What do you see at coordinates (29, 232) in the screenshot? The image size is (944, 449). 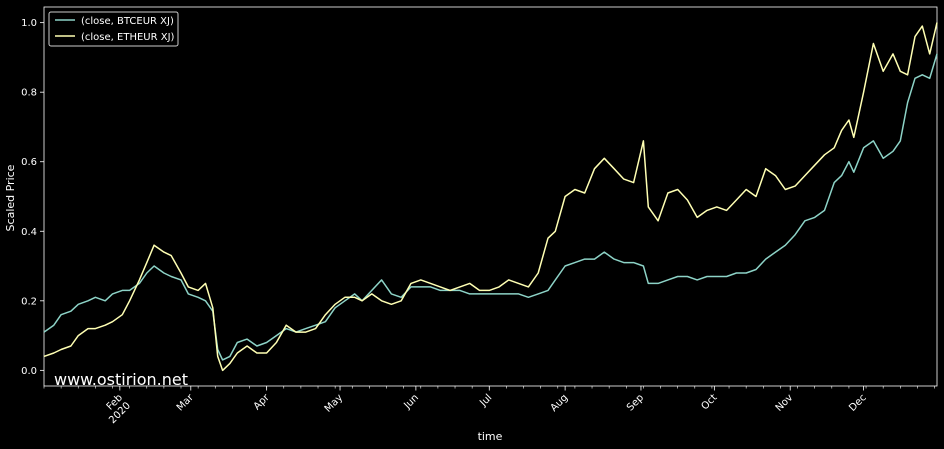 I see `y-tick-label: 0.4` at bounding box center [29, 232].